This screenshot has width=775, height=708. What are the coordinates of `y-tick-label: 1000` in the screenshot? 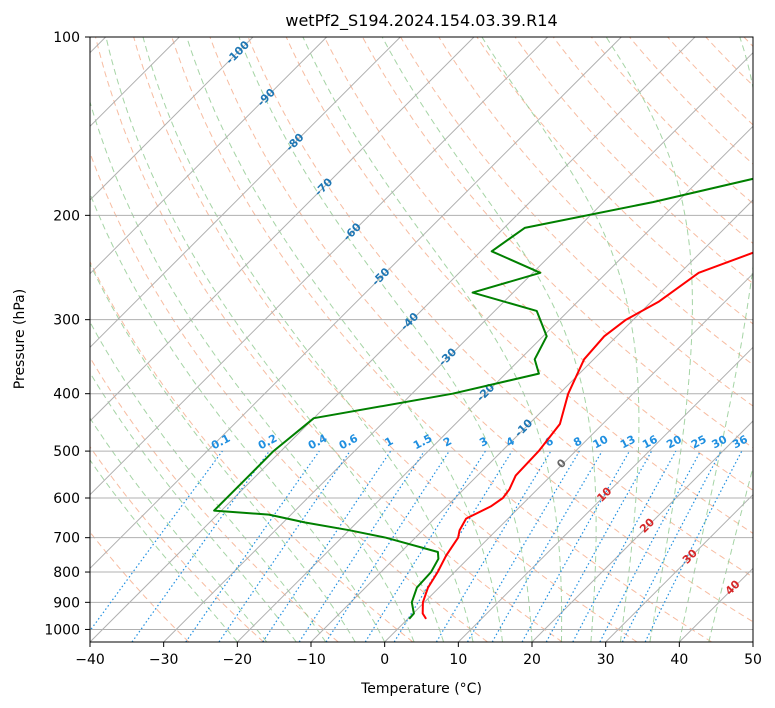 It's located at (62, 630).